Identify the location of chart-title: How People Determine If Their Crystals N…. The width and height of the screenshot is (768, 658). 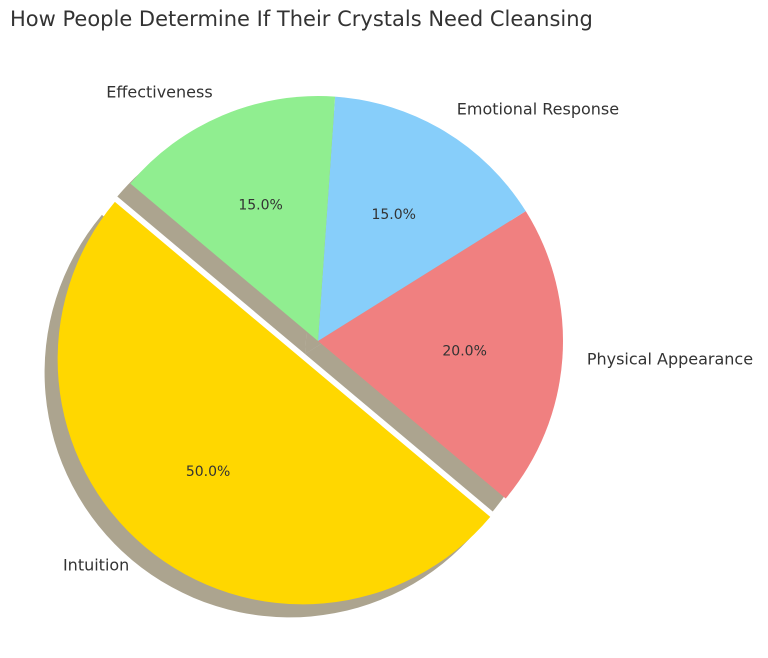
(301, 19).